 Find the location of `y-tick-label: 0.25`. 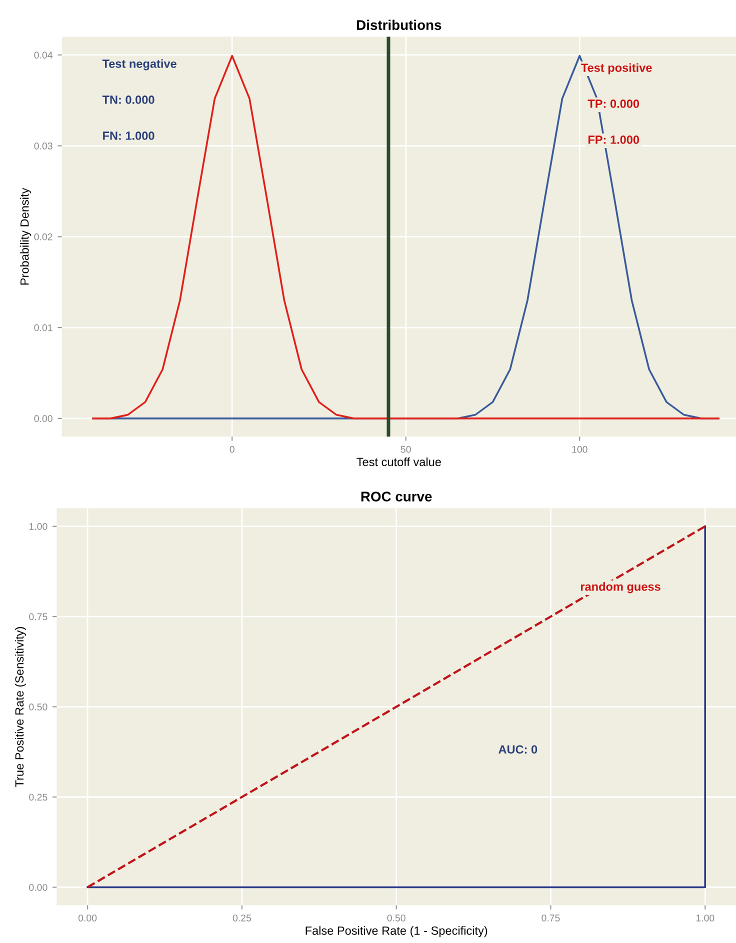

y-tick-label: 0.25 is located at coordinates (38, 797).